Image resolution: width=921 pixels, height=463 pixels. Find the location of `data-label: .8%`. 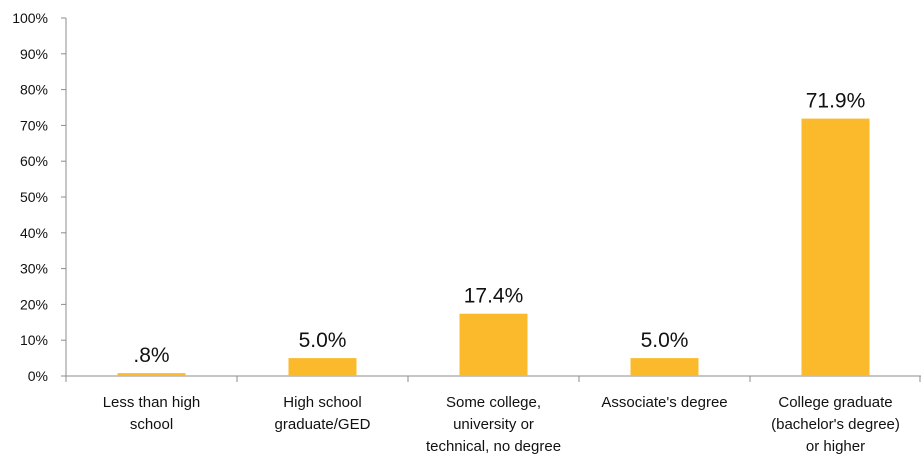

data-label: .8% is located at coordinates (151, 355).